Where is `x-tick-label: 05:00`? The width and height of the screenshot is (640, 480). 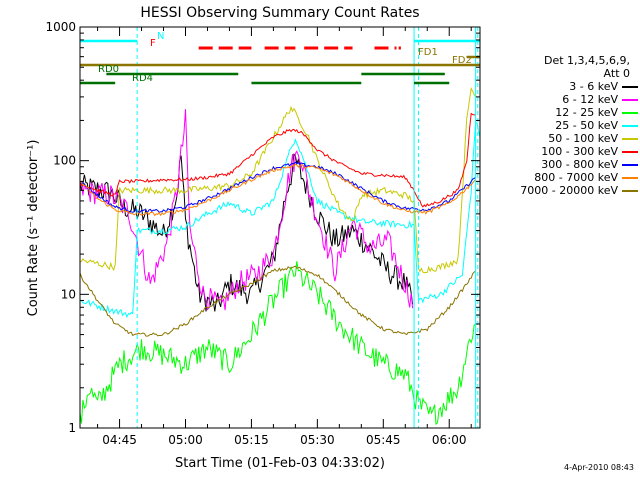 x-tick-label: 05:00 is located at coordinates (185, 440).